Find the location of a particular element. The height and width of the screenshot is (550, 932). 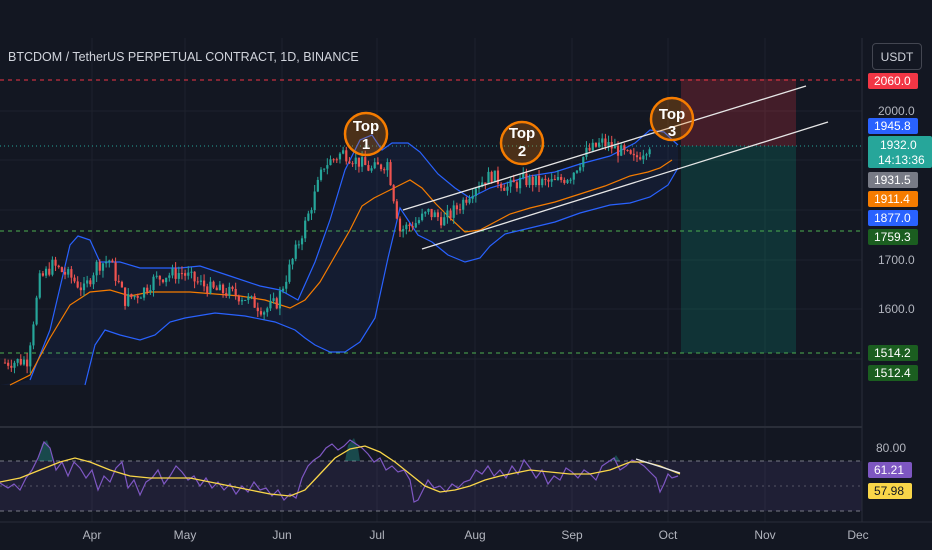

top-1-marker: Top 1 is located at coordinates (366, 134).